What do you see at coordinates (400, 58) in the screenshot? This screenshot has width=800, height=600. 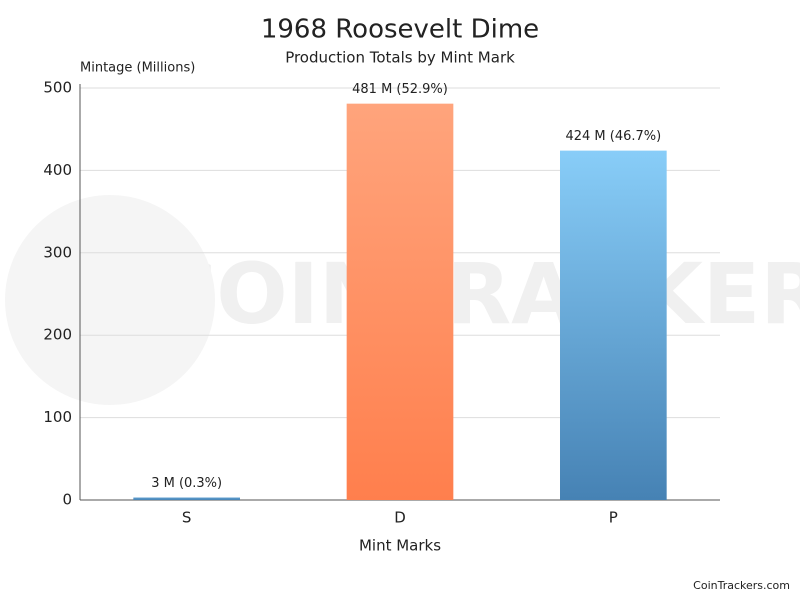 I see `chart-subtitle: Production Totals by Mint Mark` at bounding box center [400, 58].